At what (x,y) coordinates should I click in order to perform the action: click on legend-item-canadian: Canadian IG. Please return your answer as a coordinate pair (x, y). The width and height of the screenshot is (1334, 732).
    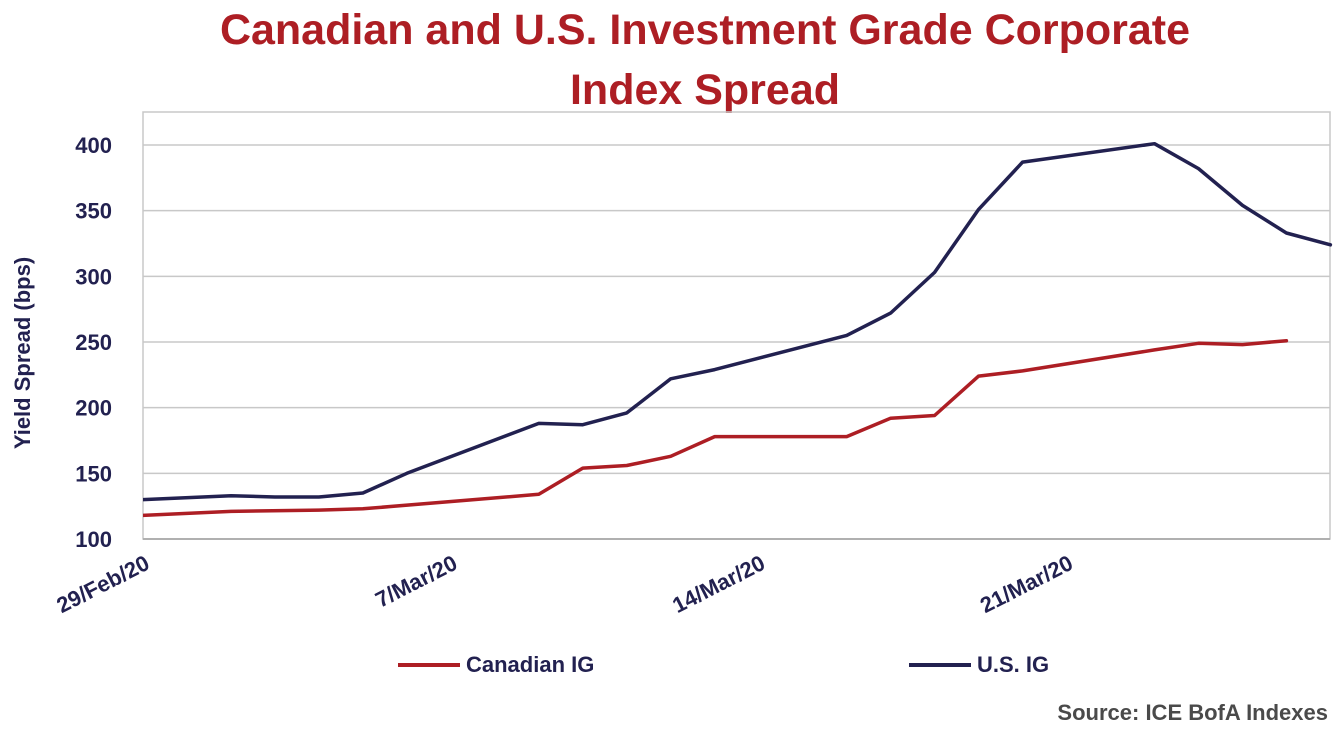
    Looking at the image, I should click on (496, 665).